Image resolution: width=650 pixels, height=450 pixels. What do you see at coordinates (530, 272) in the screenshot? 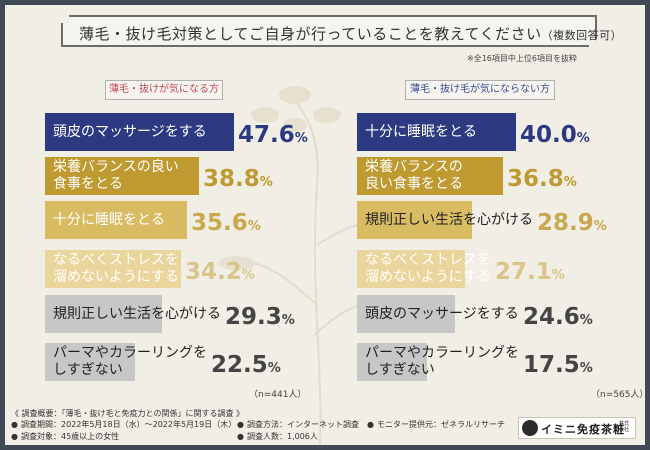
I see `bar-value-label: 27.1%` at bounding box center [530, 272].